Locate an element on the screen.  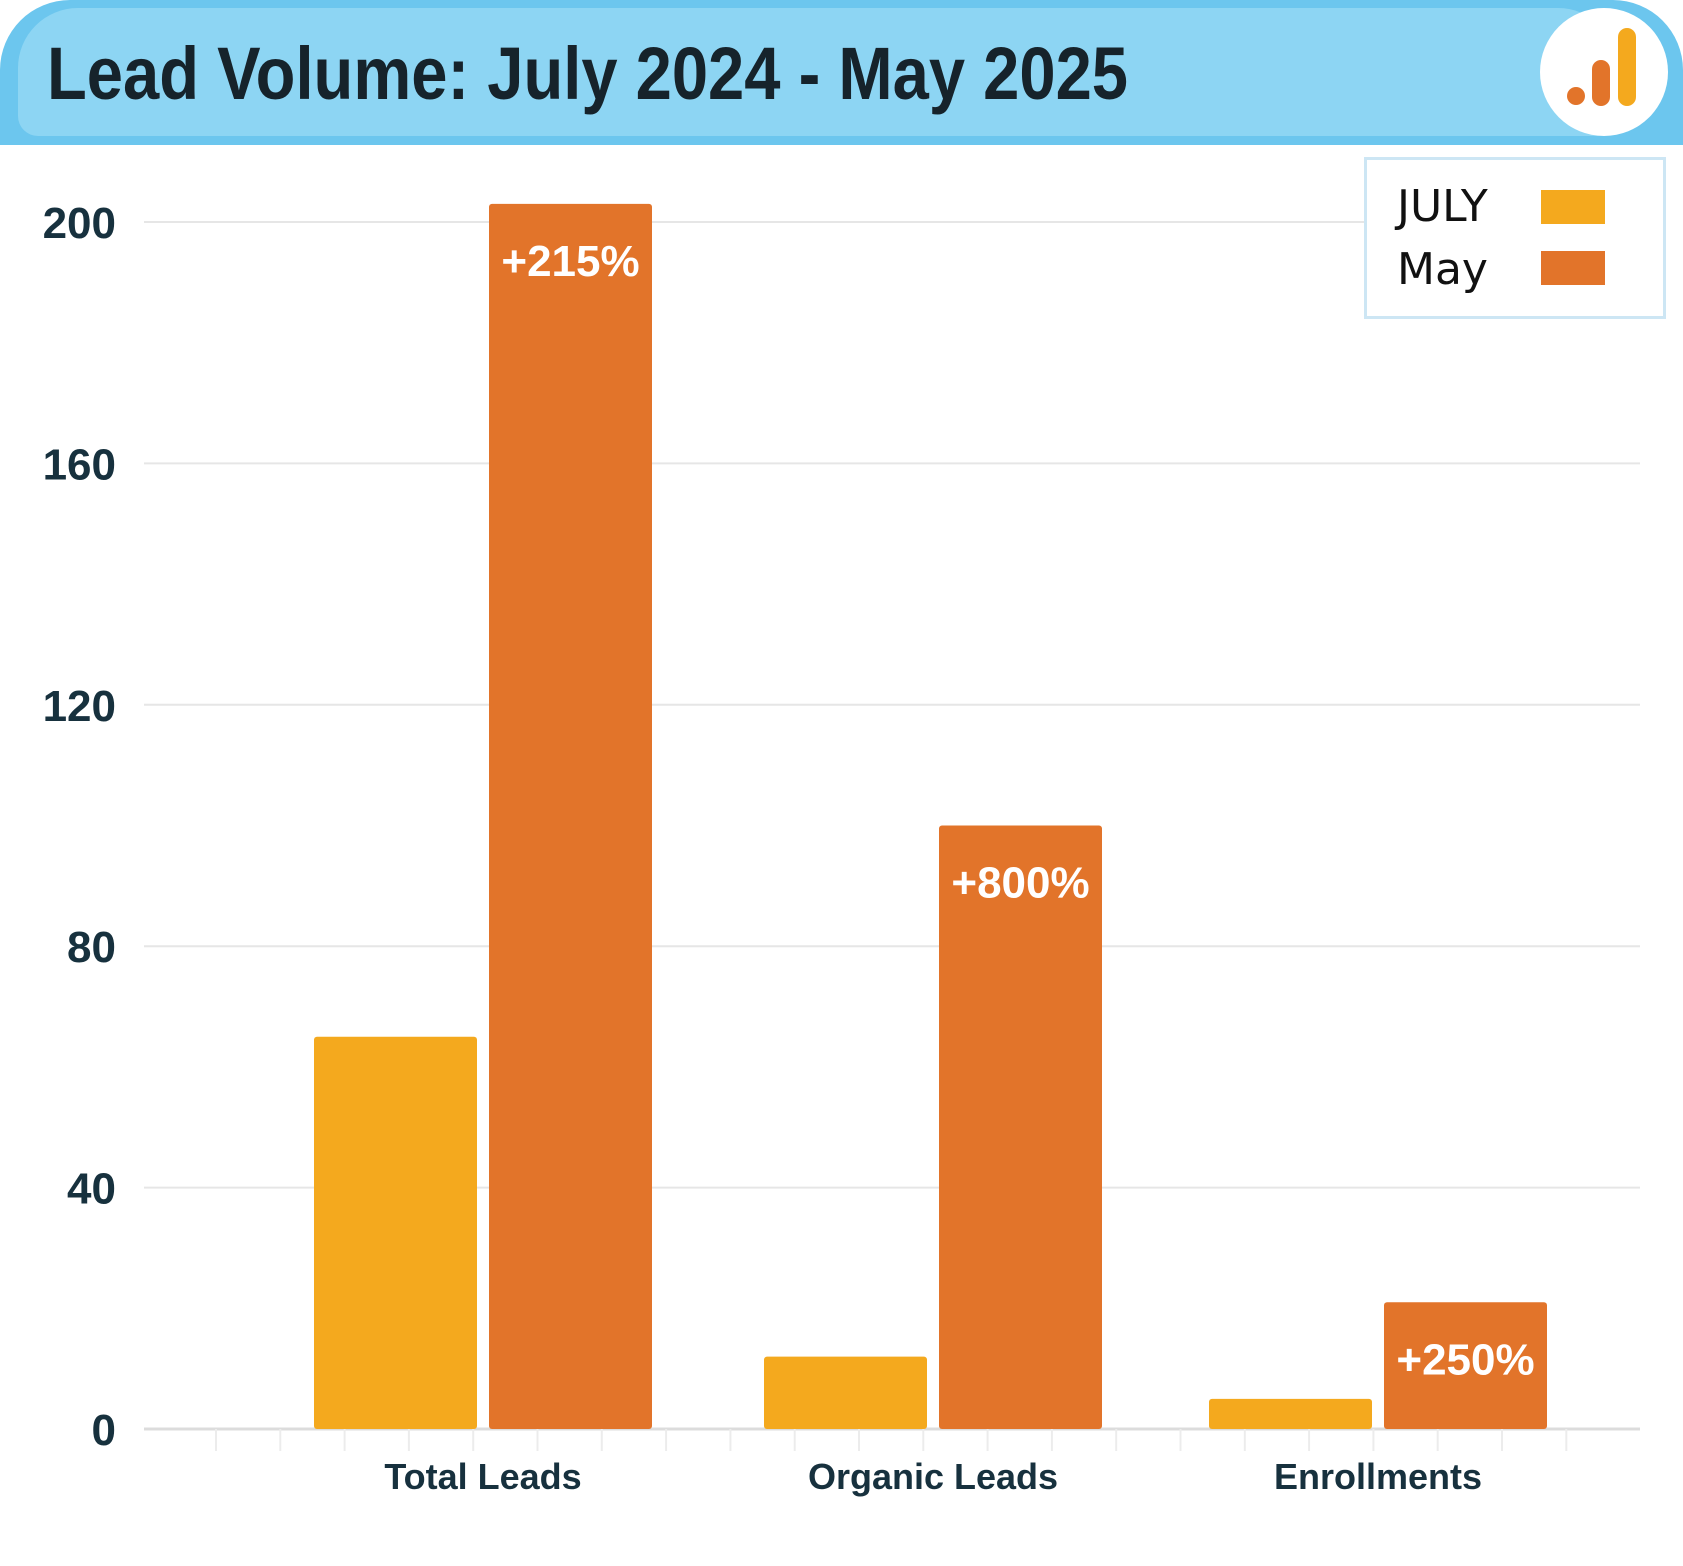
legend: JULY May is located at coordinates (1515, 238).